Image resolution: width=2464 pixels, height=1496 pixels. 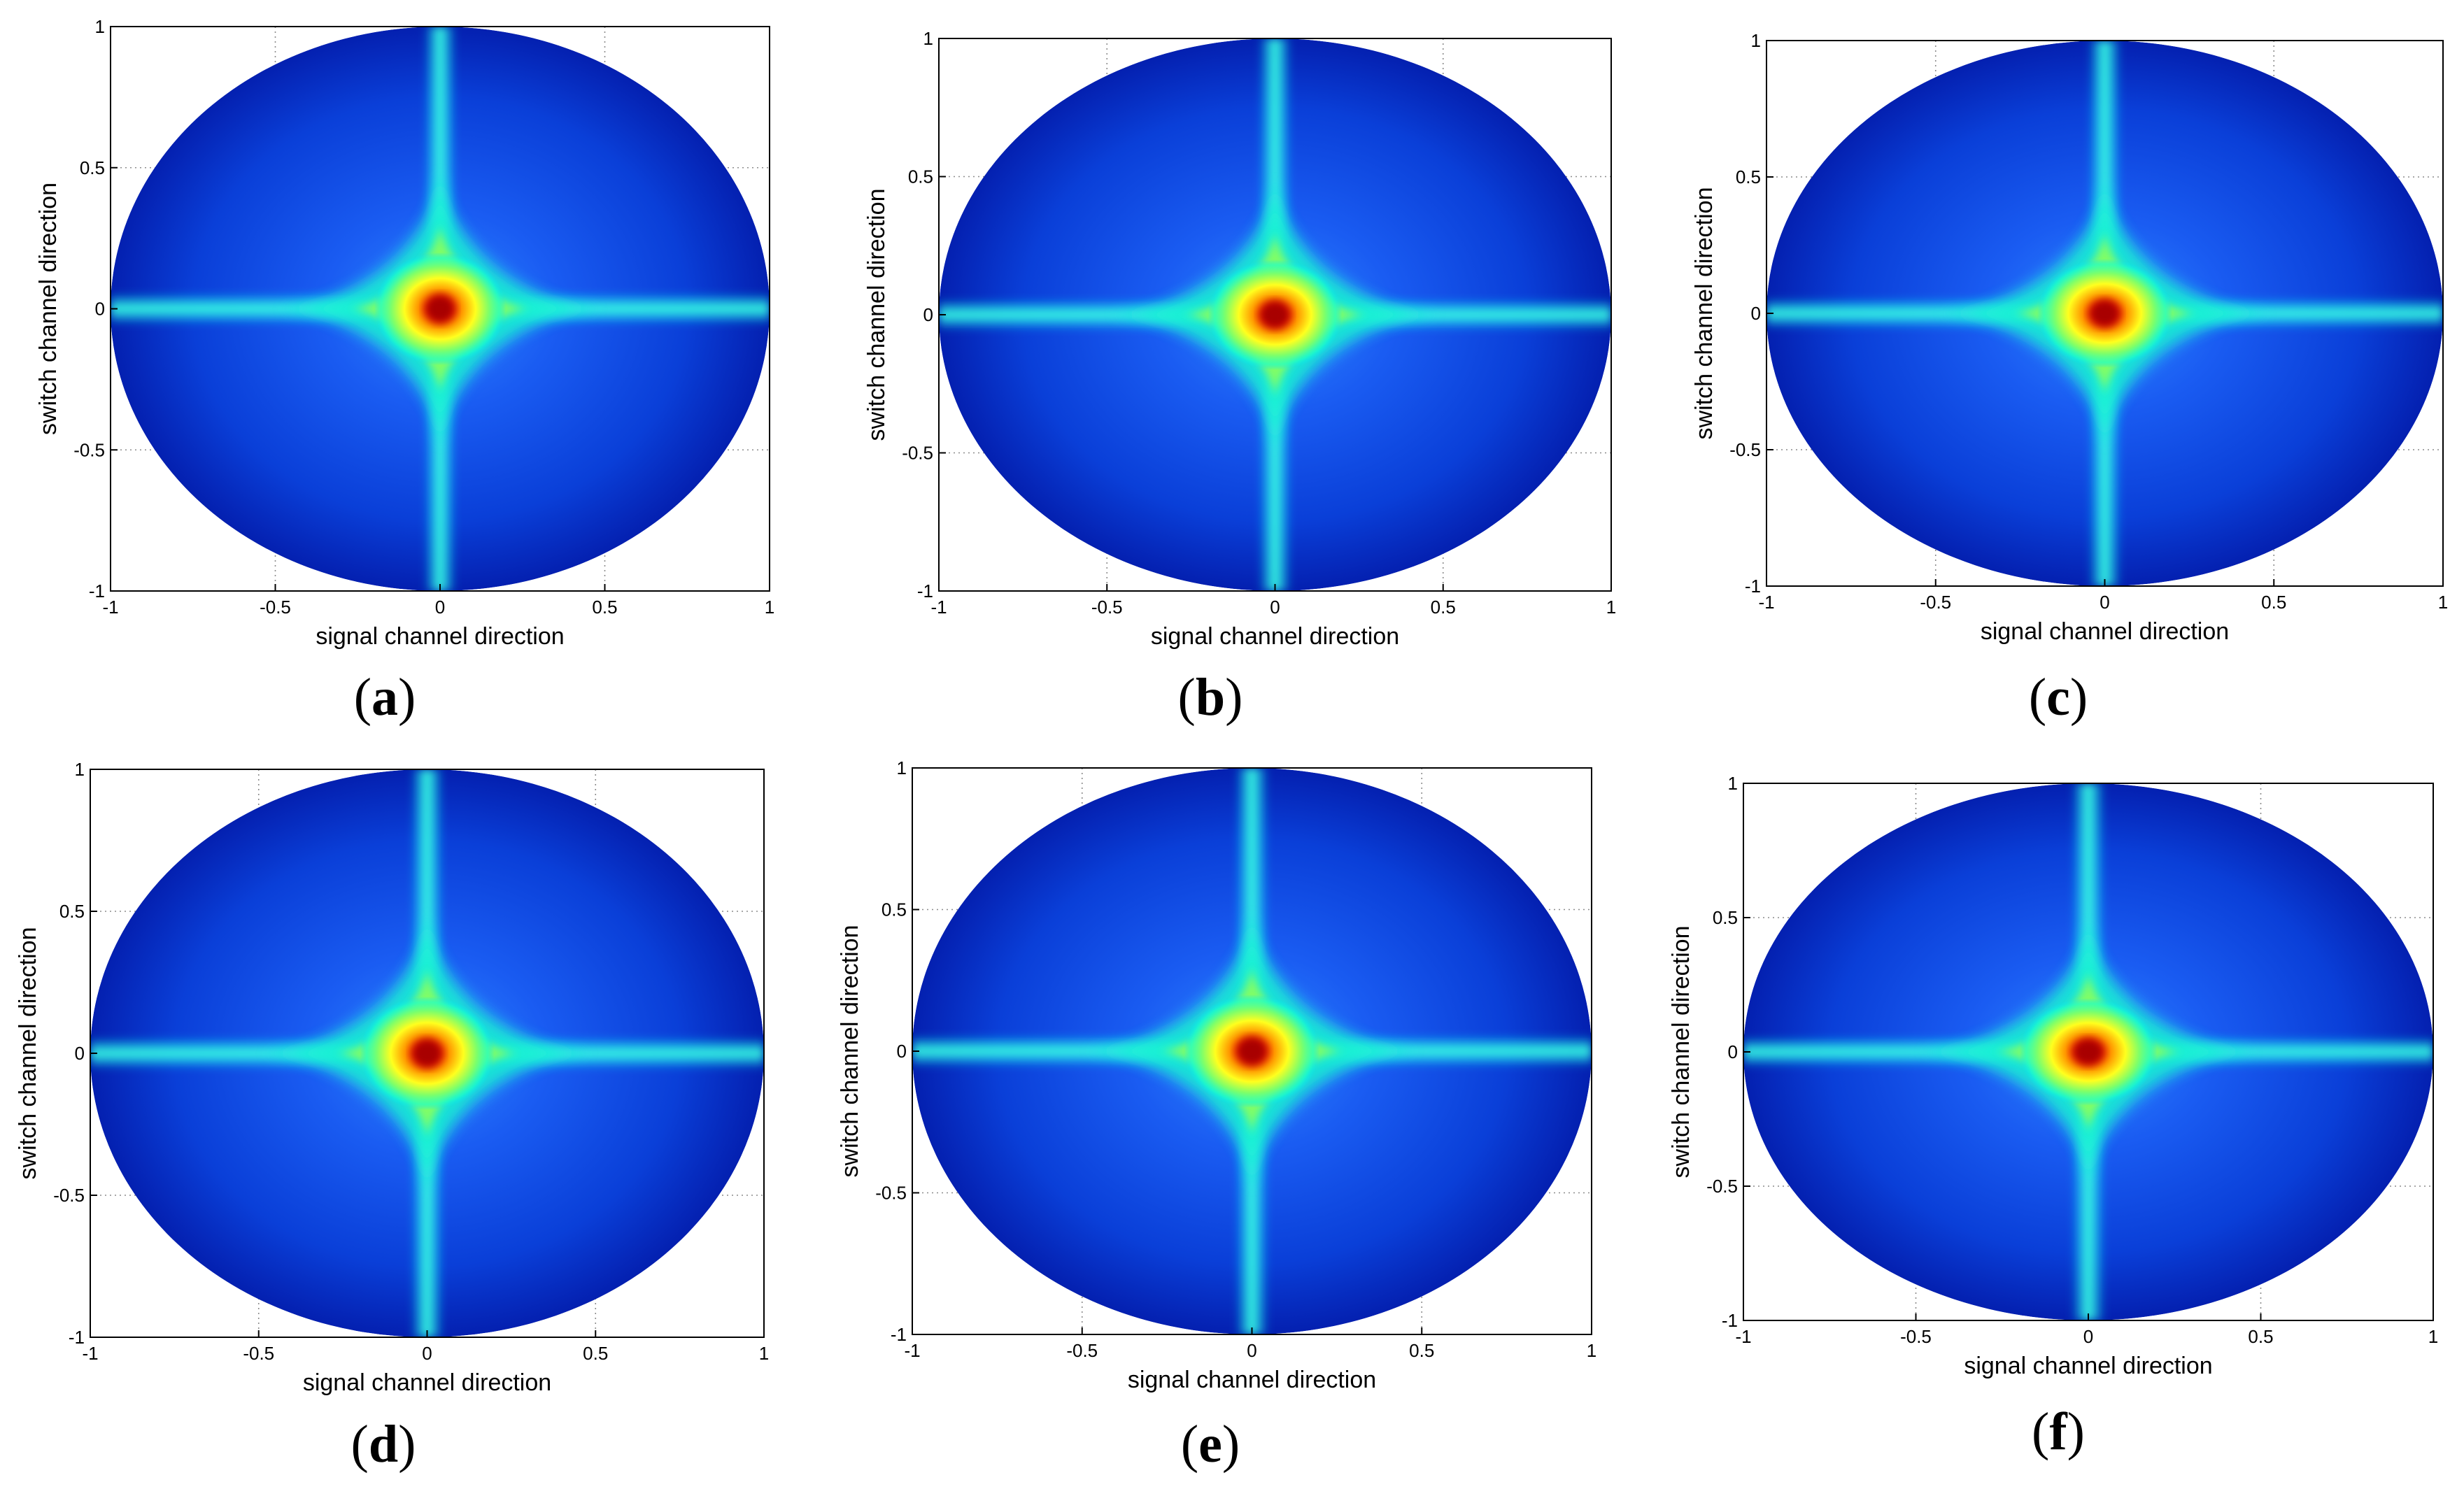 I want to click on panel-label: (b), so click(x=1210, y=698).